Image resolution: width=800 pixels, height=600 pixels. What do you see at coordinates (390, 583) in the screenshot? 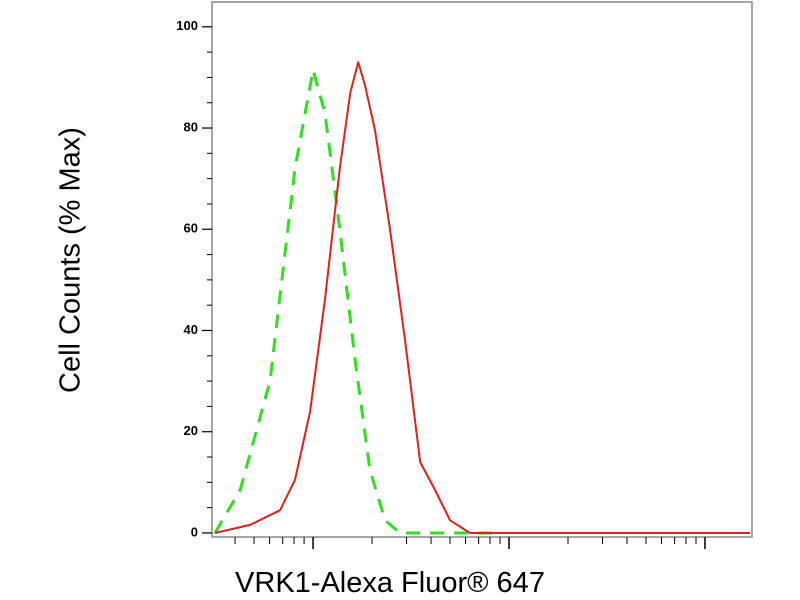
I see `x-axis-label: VRK1-Alexa Fluor® 647` at bounding box center [390, 583].